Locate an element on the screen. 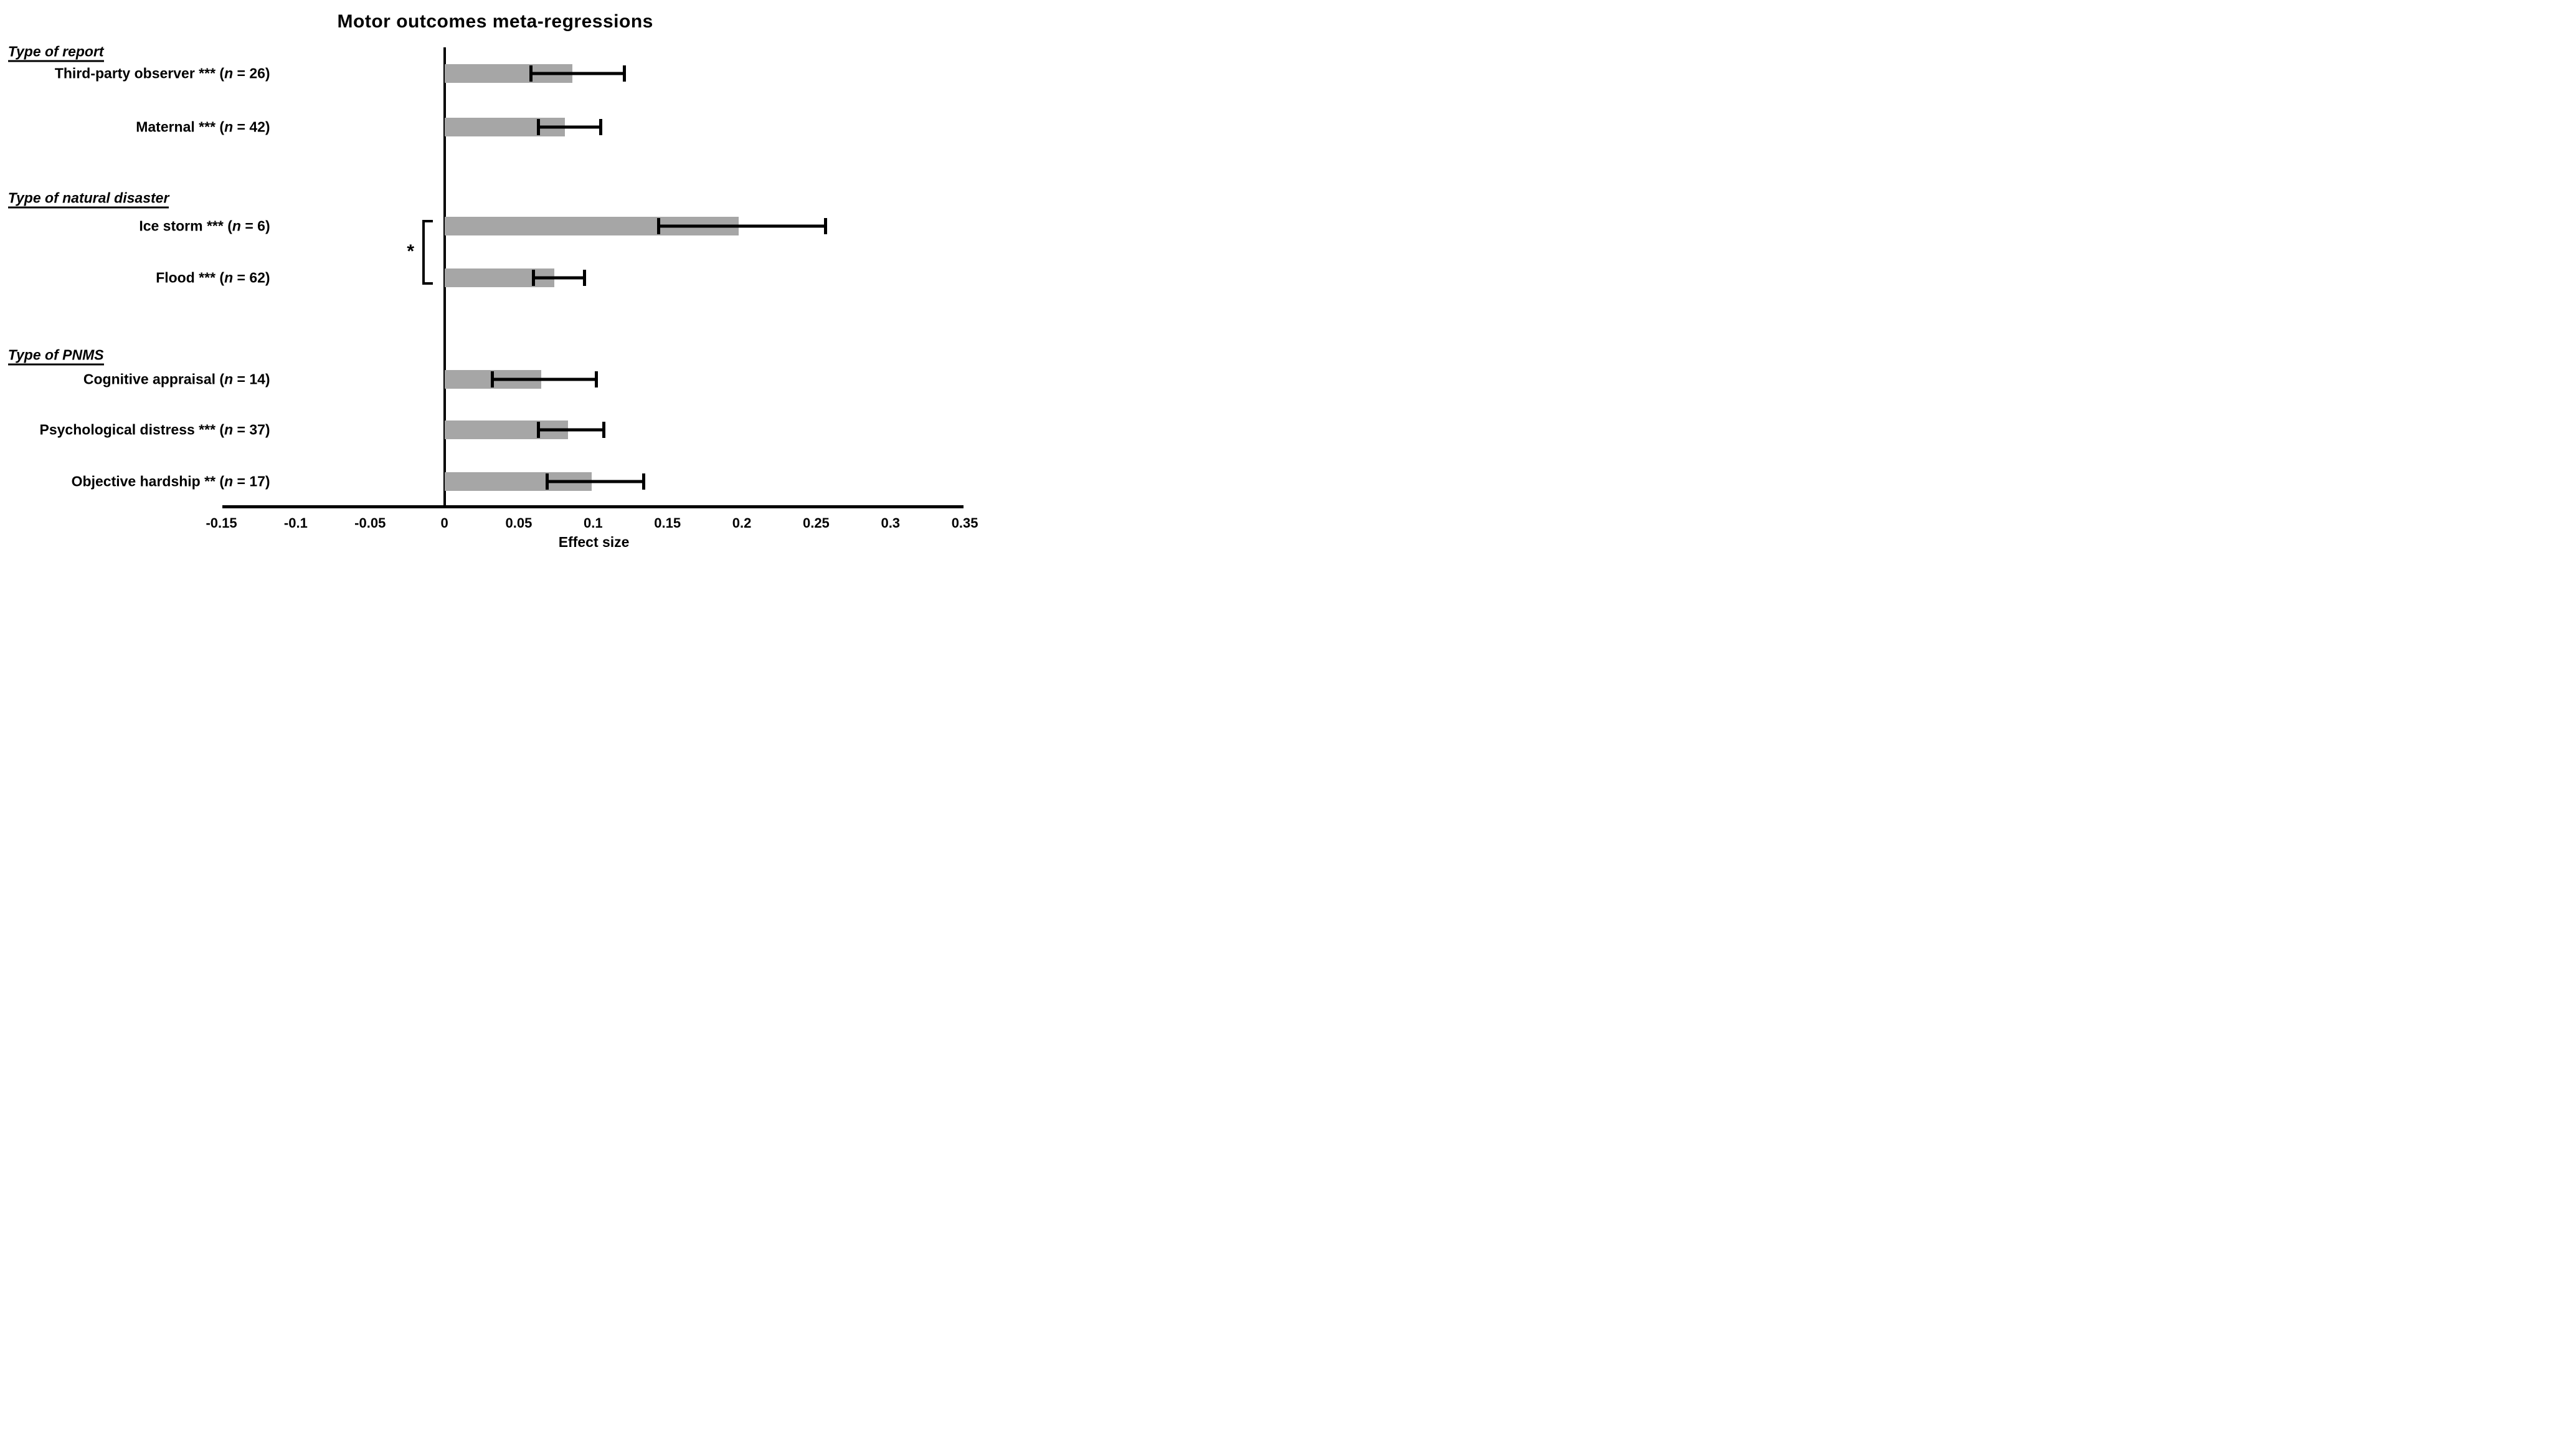 The width and height of the screenshot is (2576, 1449). x-tick-label: 0.15 is located at coordinates (668, 523).